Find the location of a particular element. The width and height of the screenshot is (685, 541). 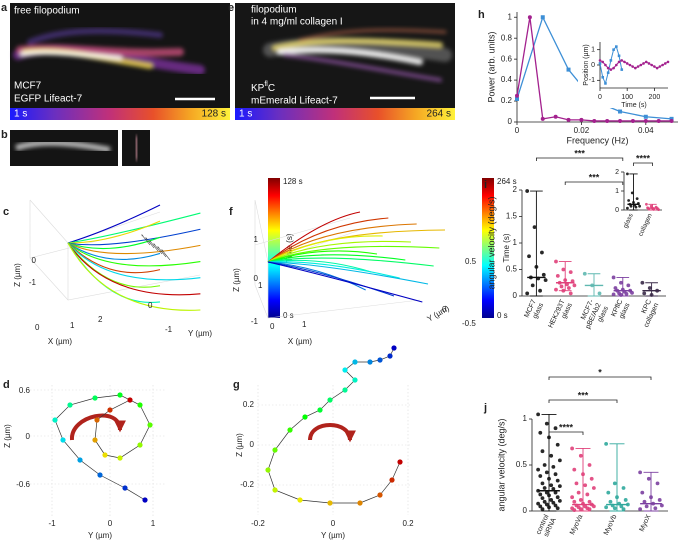

panel-label: g is located at coordinates (236, 385).